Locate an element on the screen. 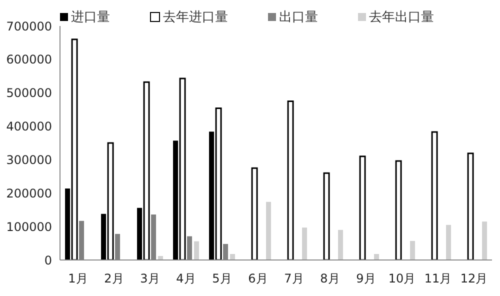 This screenshot has width=500, height=296. x-tick-label: 12月 is located at coordinates (474, 279).